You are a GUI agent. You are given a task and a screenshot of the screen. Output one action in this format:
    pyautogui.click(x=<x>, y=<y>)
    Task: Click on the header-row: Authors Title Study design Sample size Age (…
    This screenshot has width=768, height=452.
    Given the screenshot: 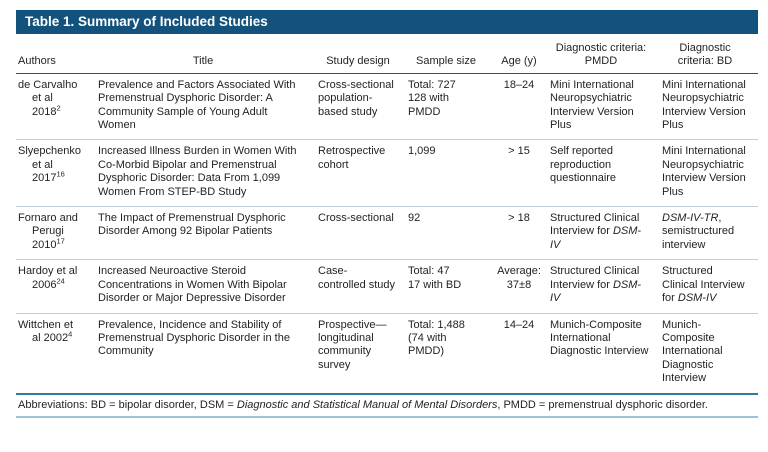 What is the action you would take?
    pyautogui.click(x=387, y=54)
    